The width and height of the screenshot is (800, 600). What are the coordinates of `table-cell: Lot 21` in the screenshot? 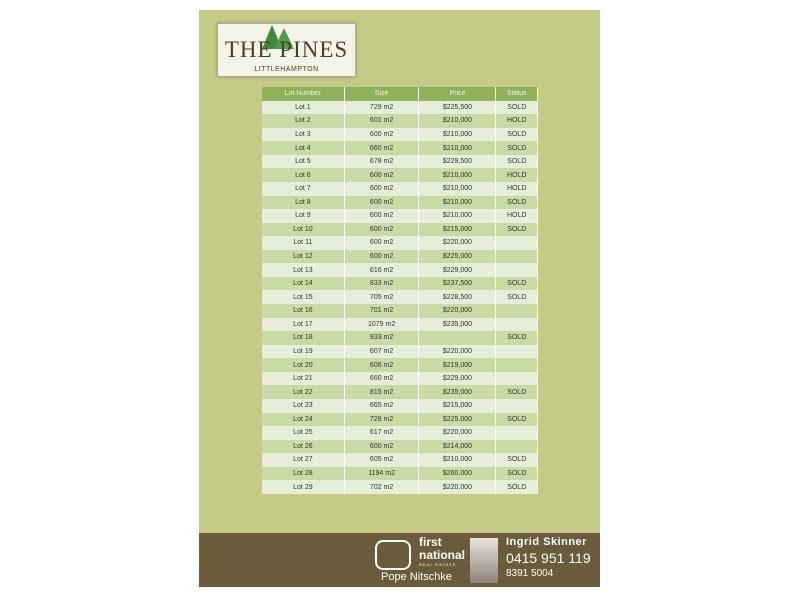 It's located at (303, 378).